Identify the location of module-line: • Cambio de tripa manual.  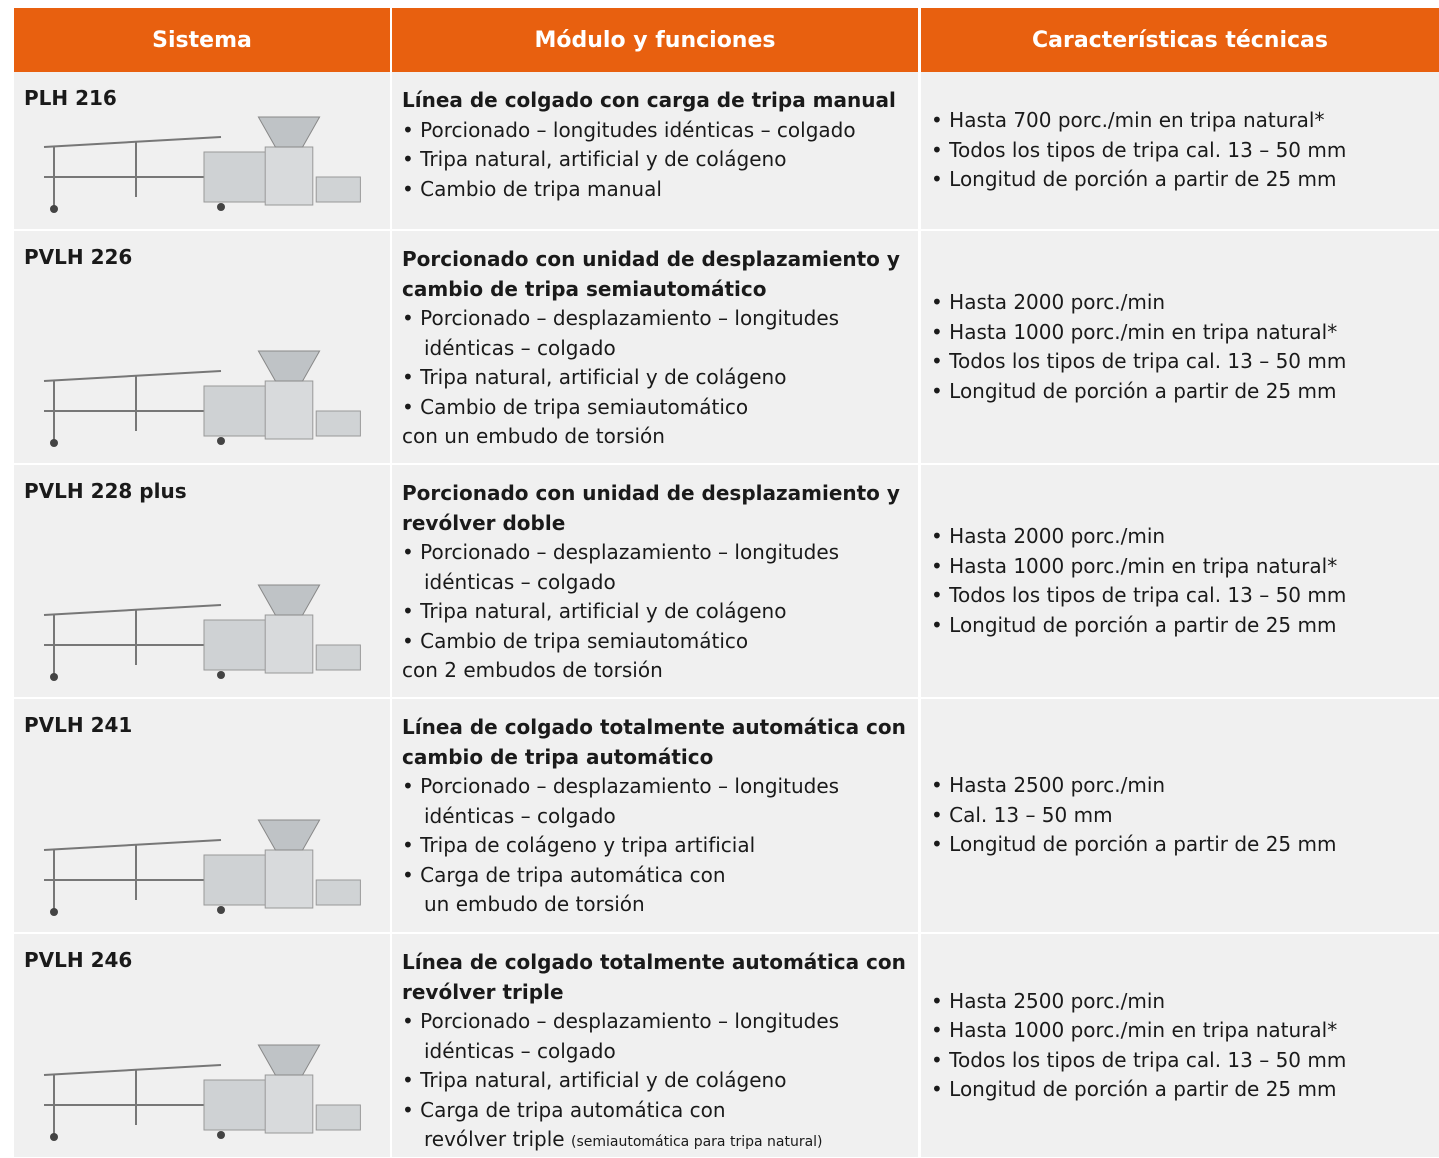
(649, 190).